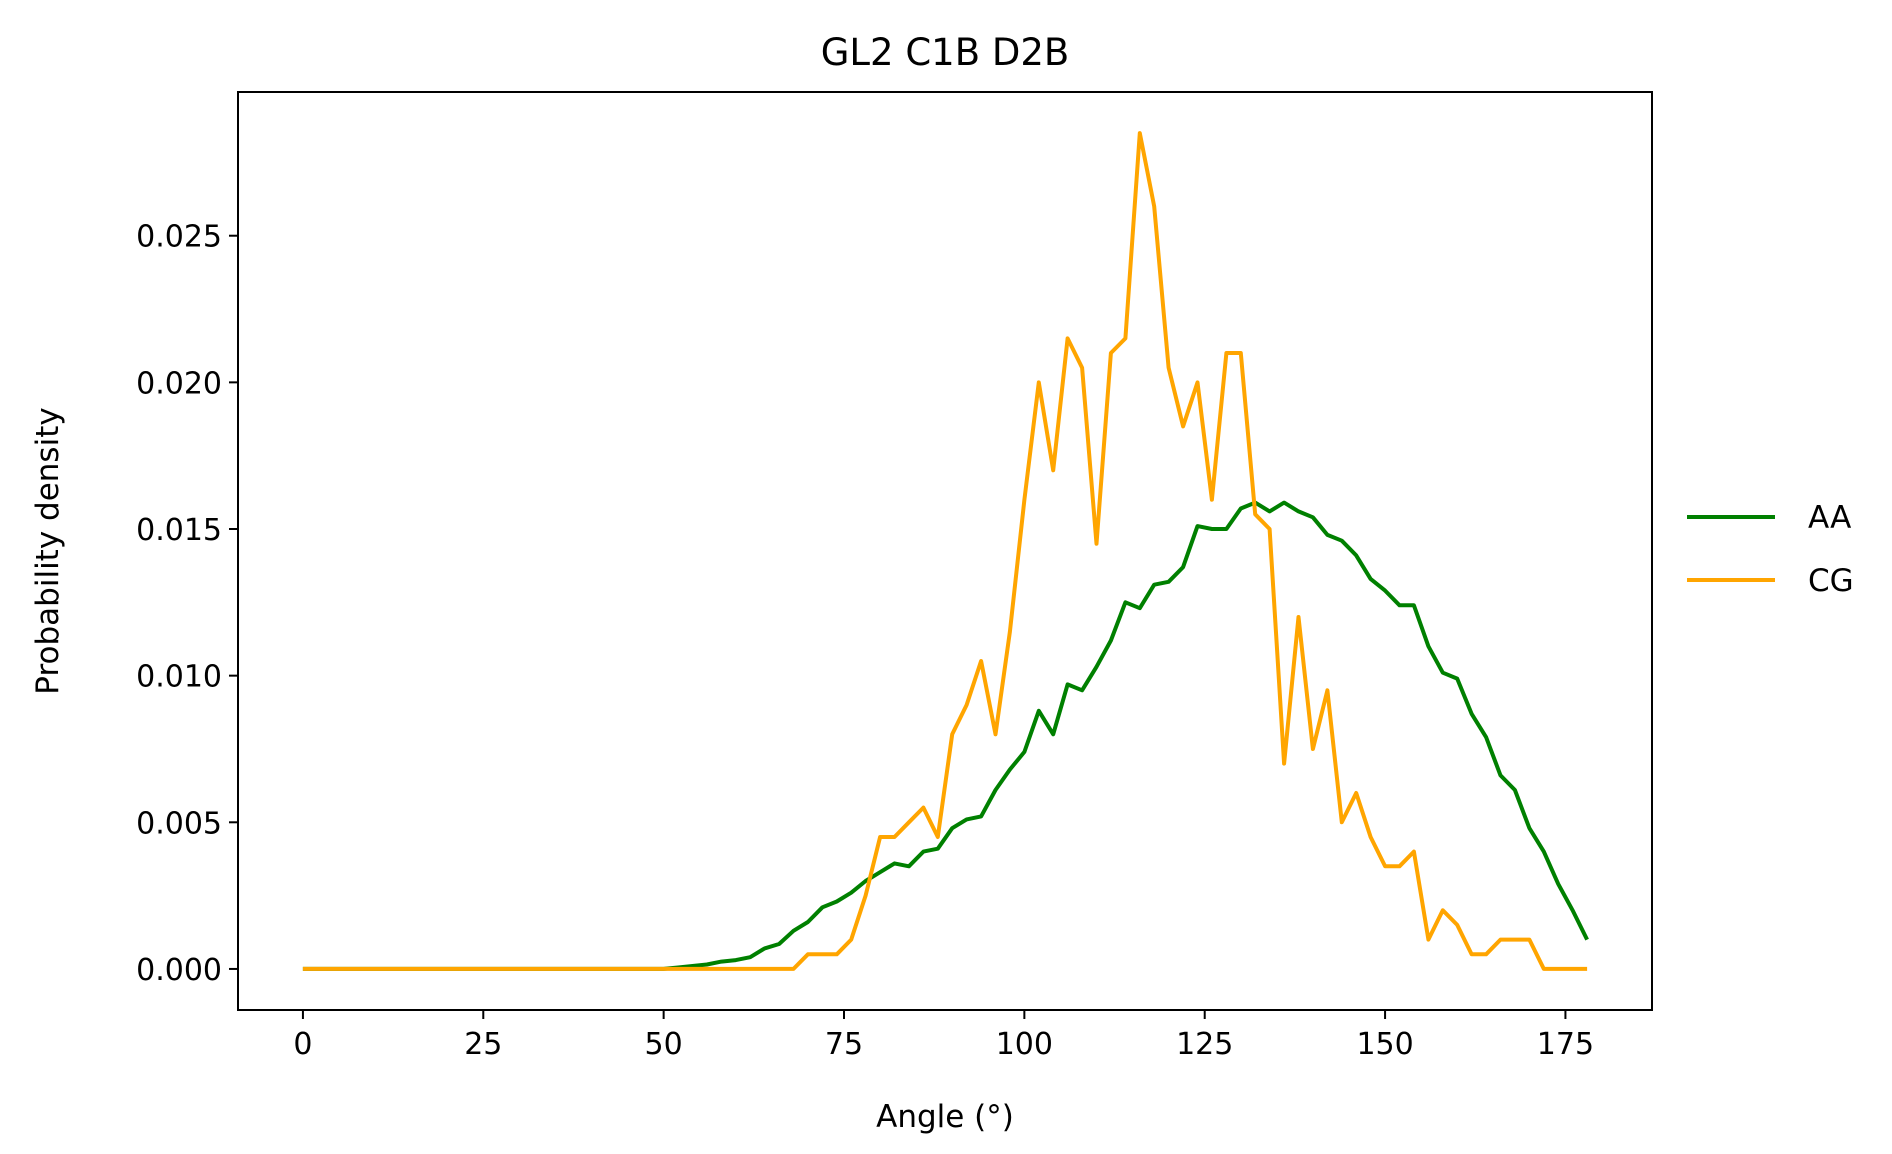 Image resolution: width=1892 pixels, height=1154 pixels. Describe the element at coordinates (943, 1036) in the screenshot. I see `x-axis-ticks: 0 25 50 75 100 125 150 175` at that location.